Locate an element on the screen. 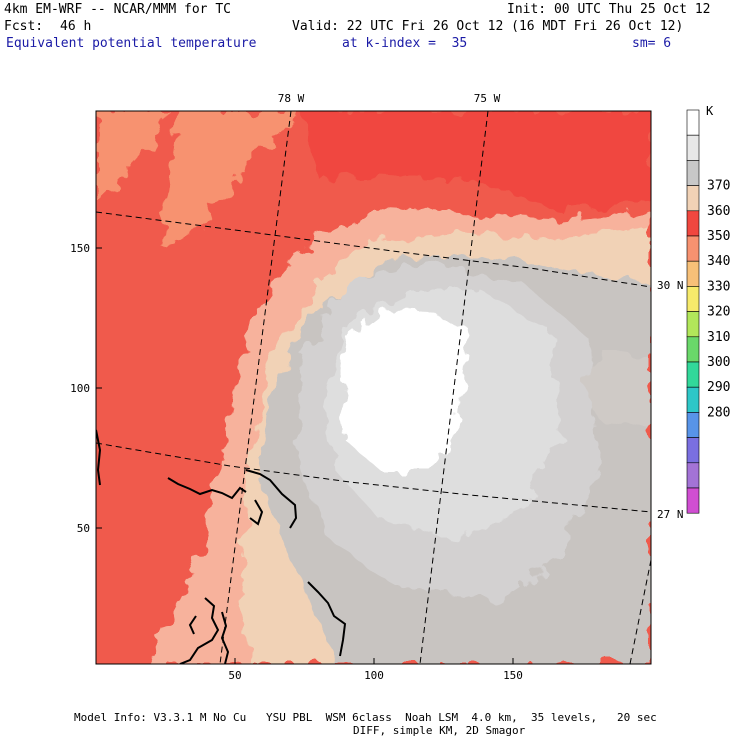 Image resolution: width=740 pixels, height=740 pixels. colorbar-unit: K is located at coordinates (710, 111).